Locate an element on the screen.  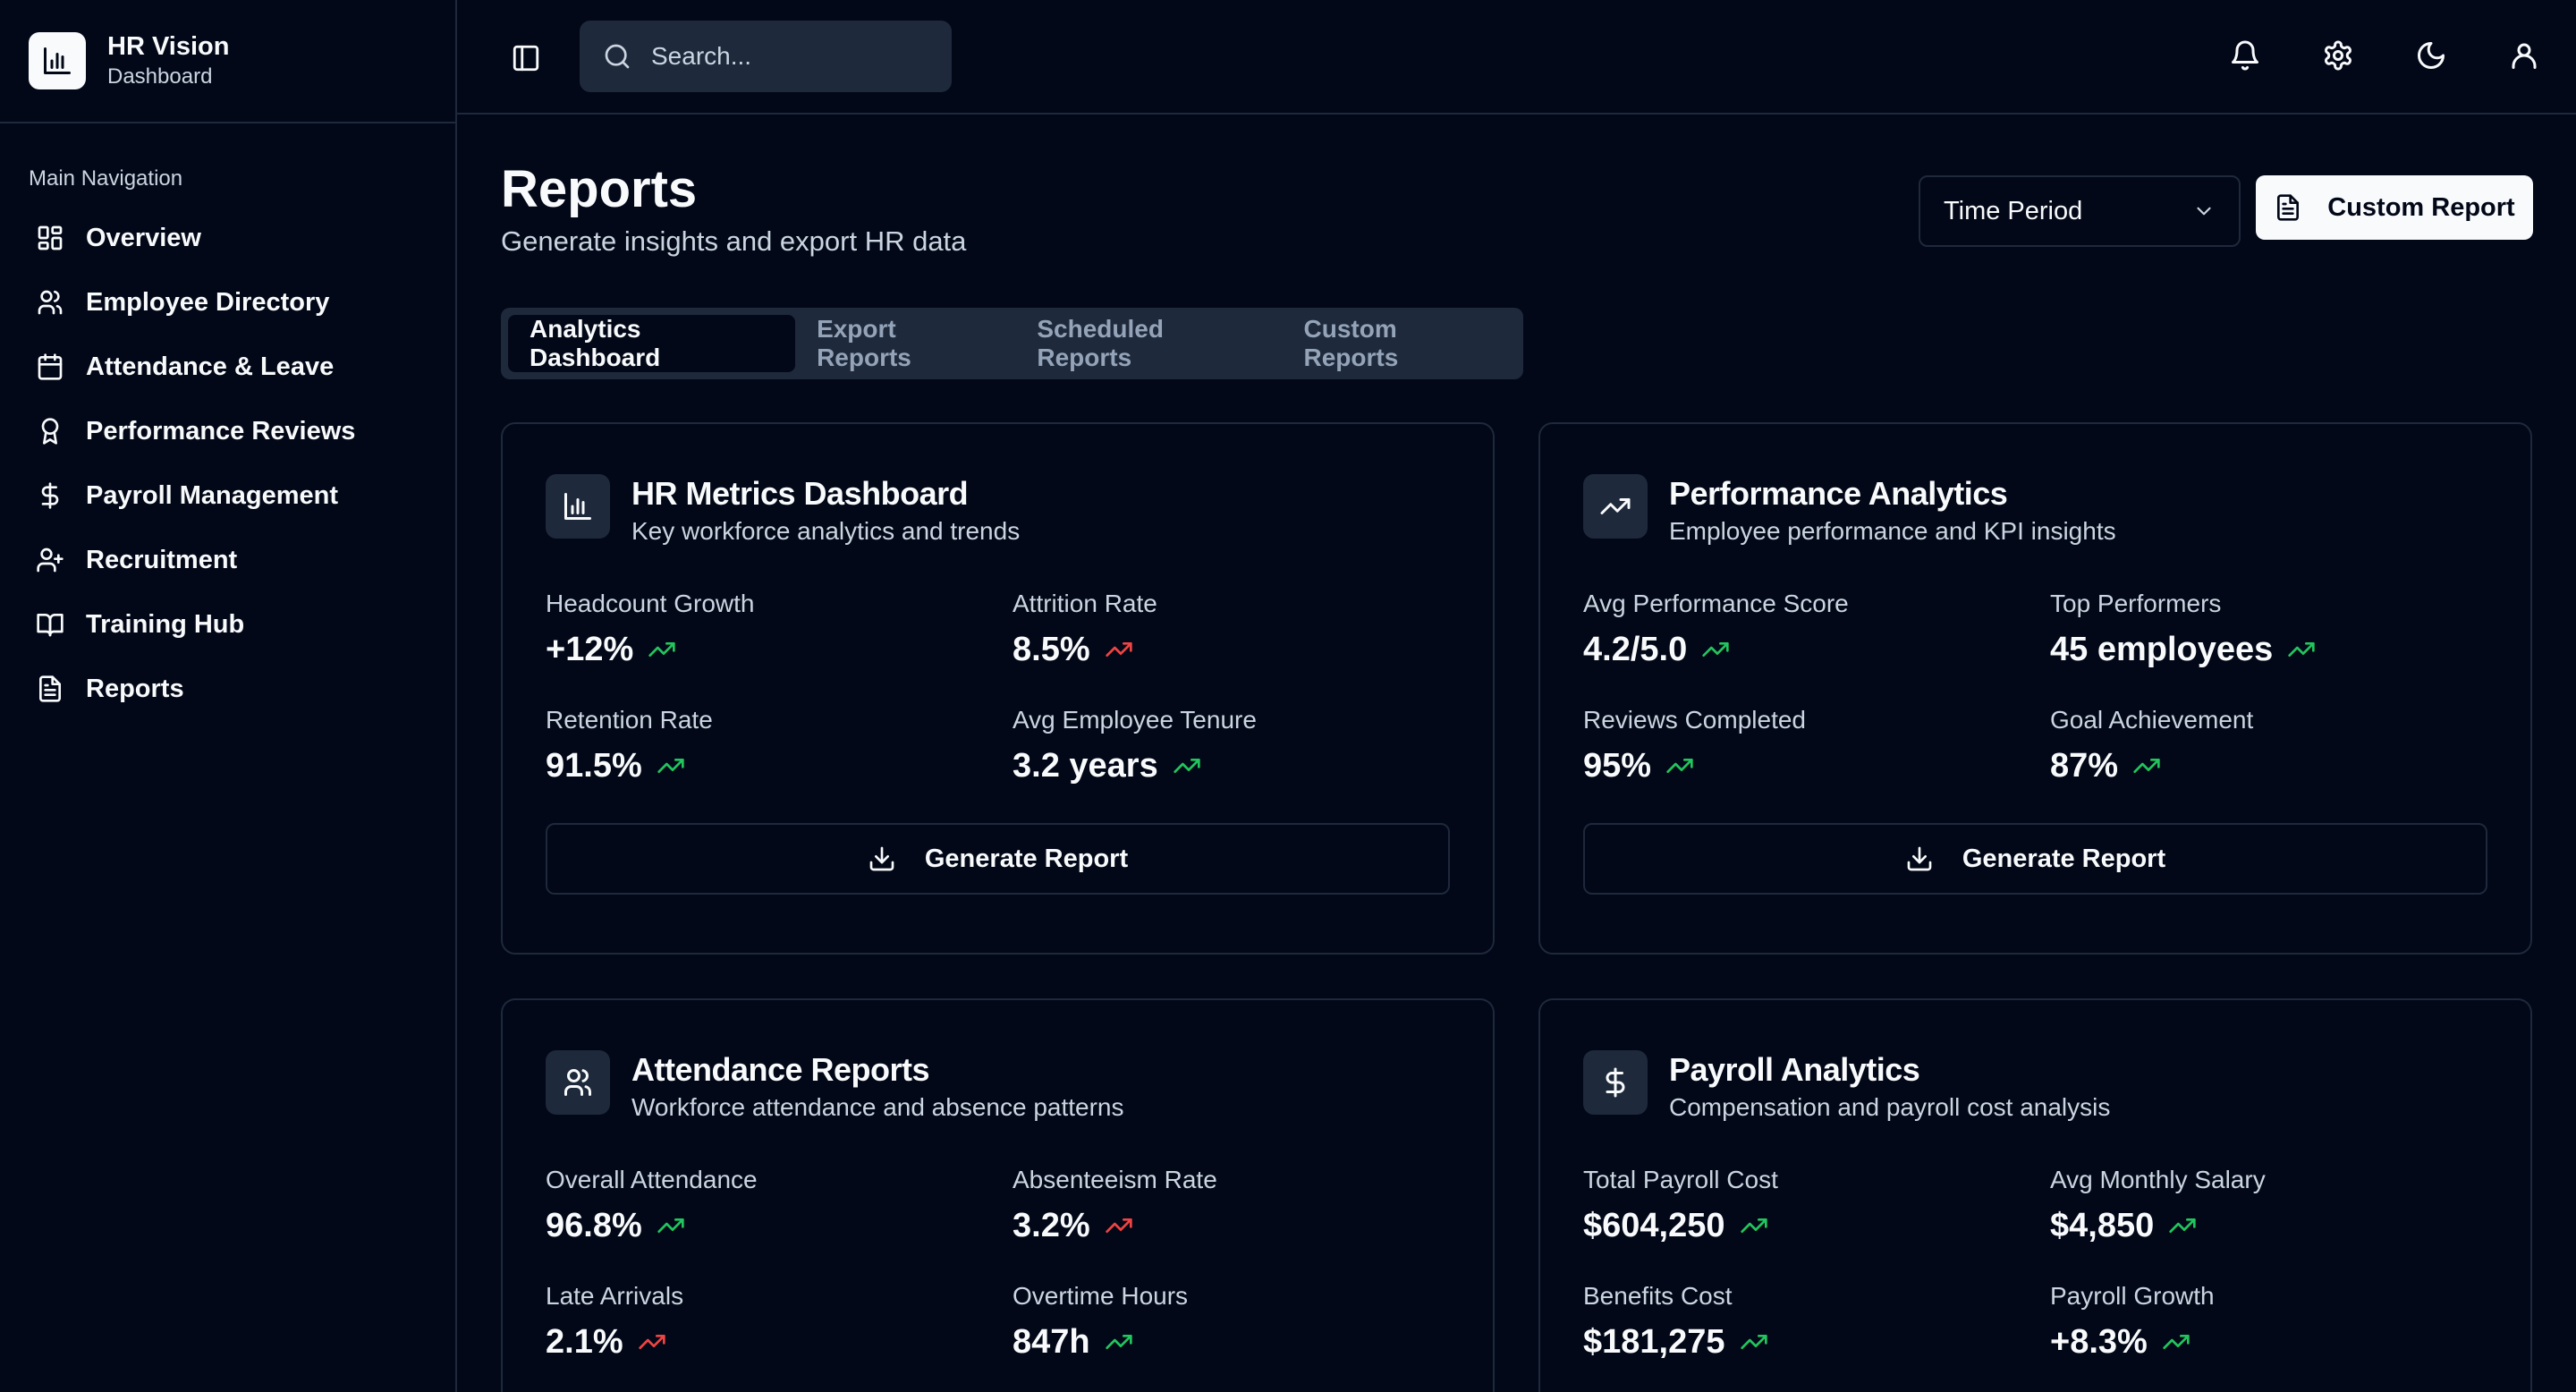
metric-value: 87% is located at coordinates (2084, 766).